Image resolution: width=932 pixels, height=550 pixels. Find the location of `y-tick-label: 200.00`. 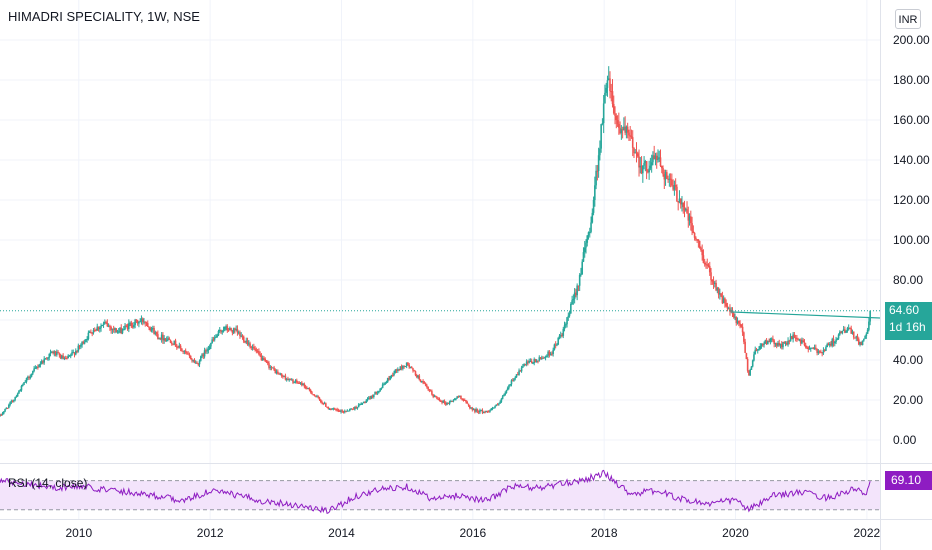

y-tick-label: 200.00 is located at coordinates (911, 40).